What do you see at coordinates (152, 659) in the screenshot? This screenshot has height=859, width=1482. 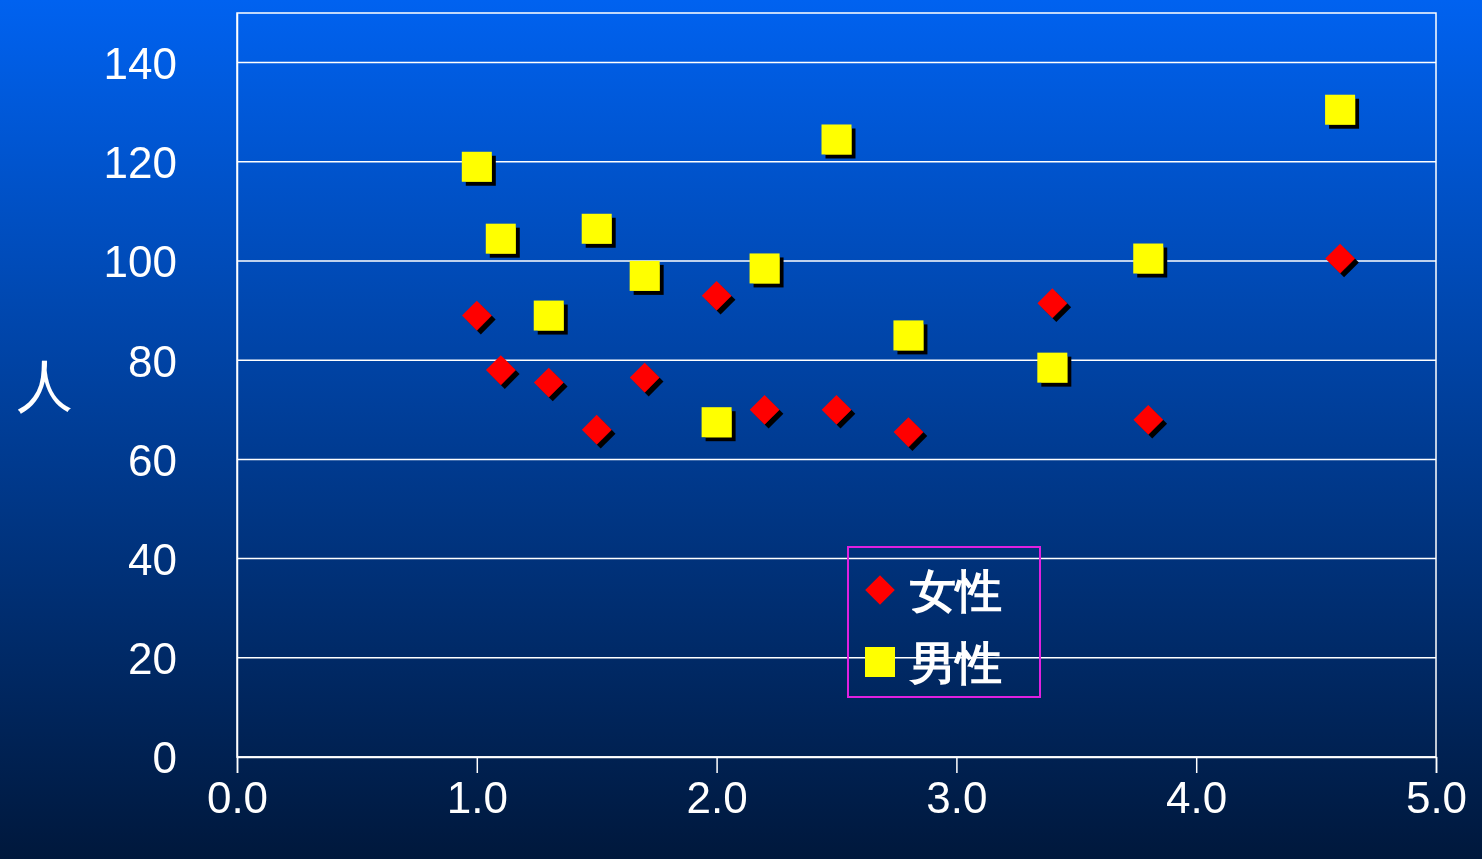 I see `y-tick-label: 20` at bounding box center [152, 659].